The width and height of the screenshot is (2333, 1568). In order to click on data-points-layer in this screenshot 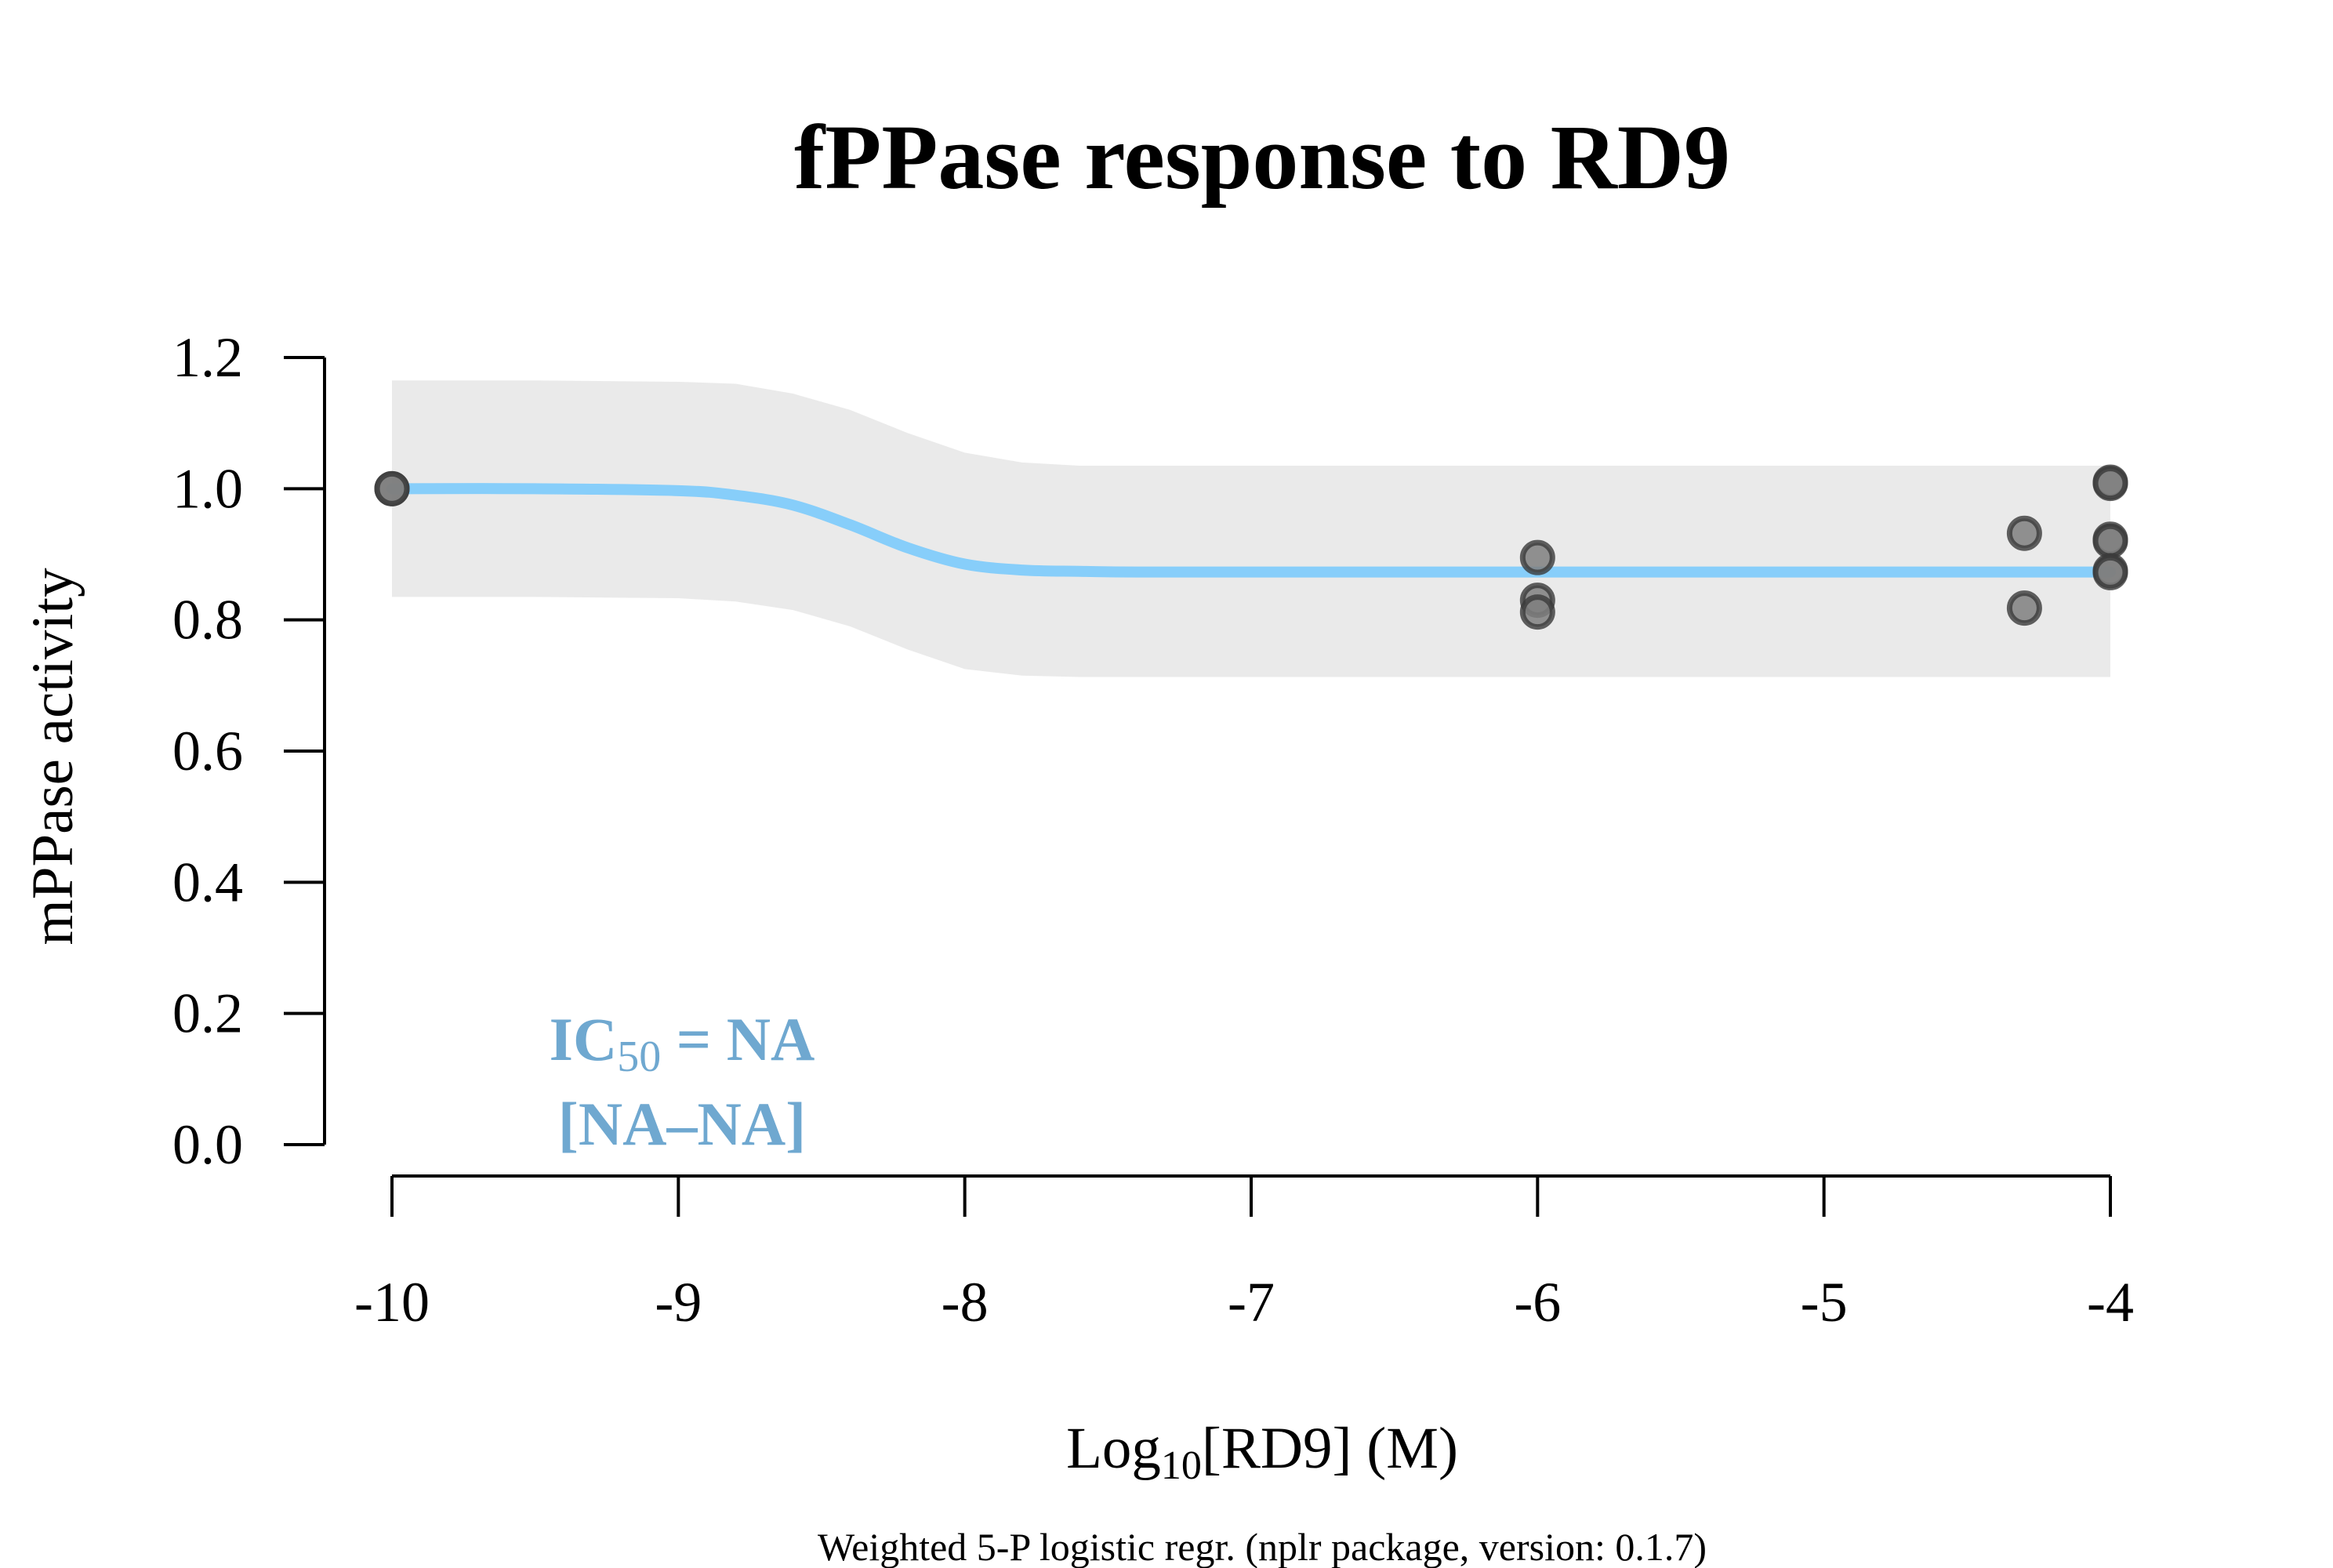, I will do `click(1251, 547)`.